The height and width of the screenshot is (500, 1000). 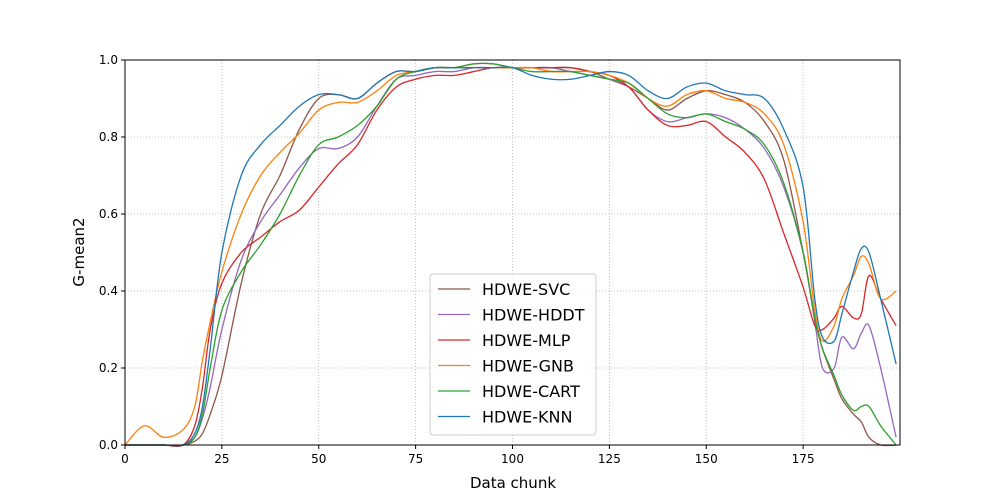 I want to click on y-tick-label: 0.6, so click(x=108, y=214).